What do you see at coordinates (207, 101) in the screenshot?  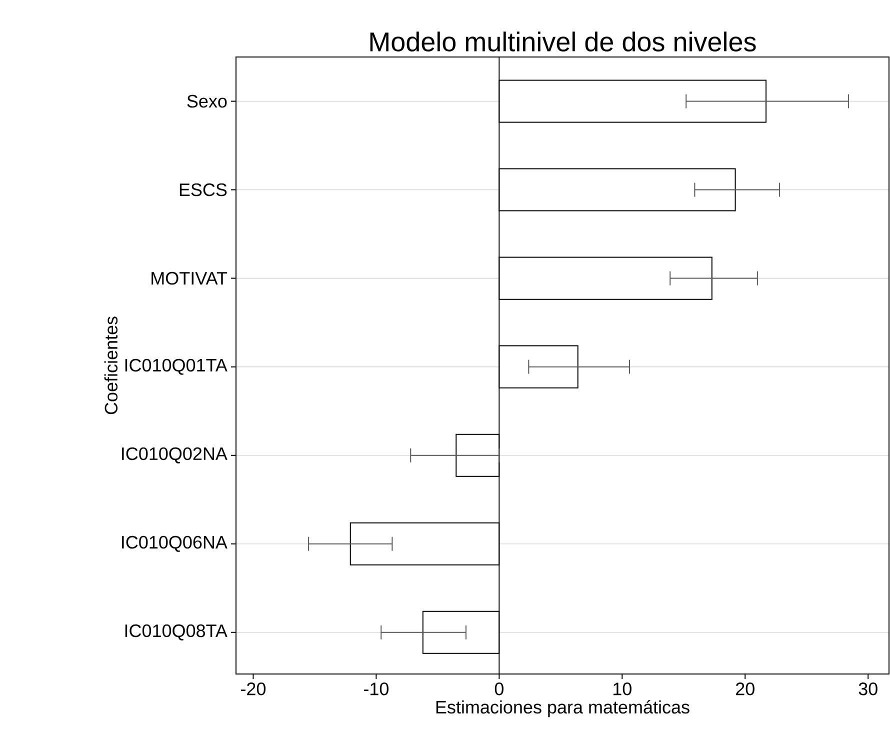 I see `y-tick-label: Sexo` at bounding box center [207, 101].